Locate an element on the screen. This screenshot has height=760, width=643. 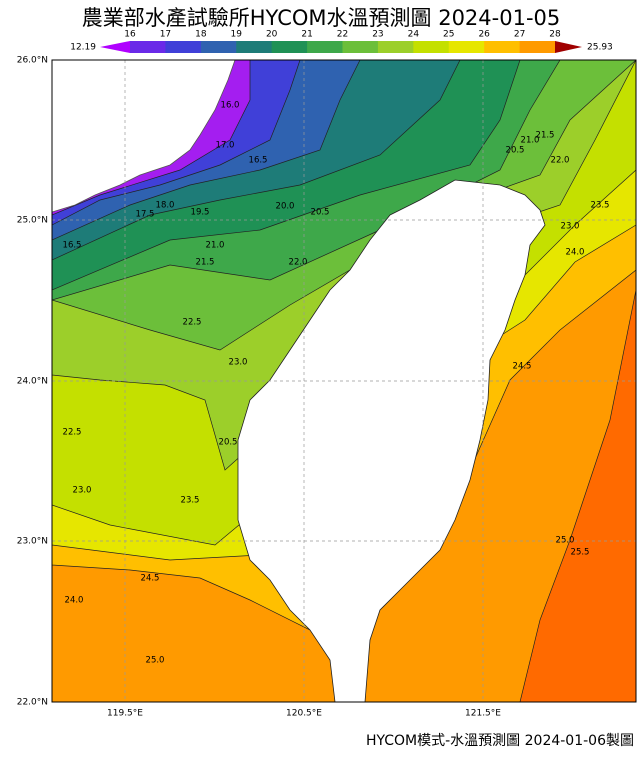
y-label: 23.0°N is located at coordinates (32, 542).